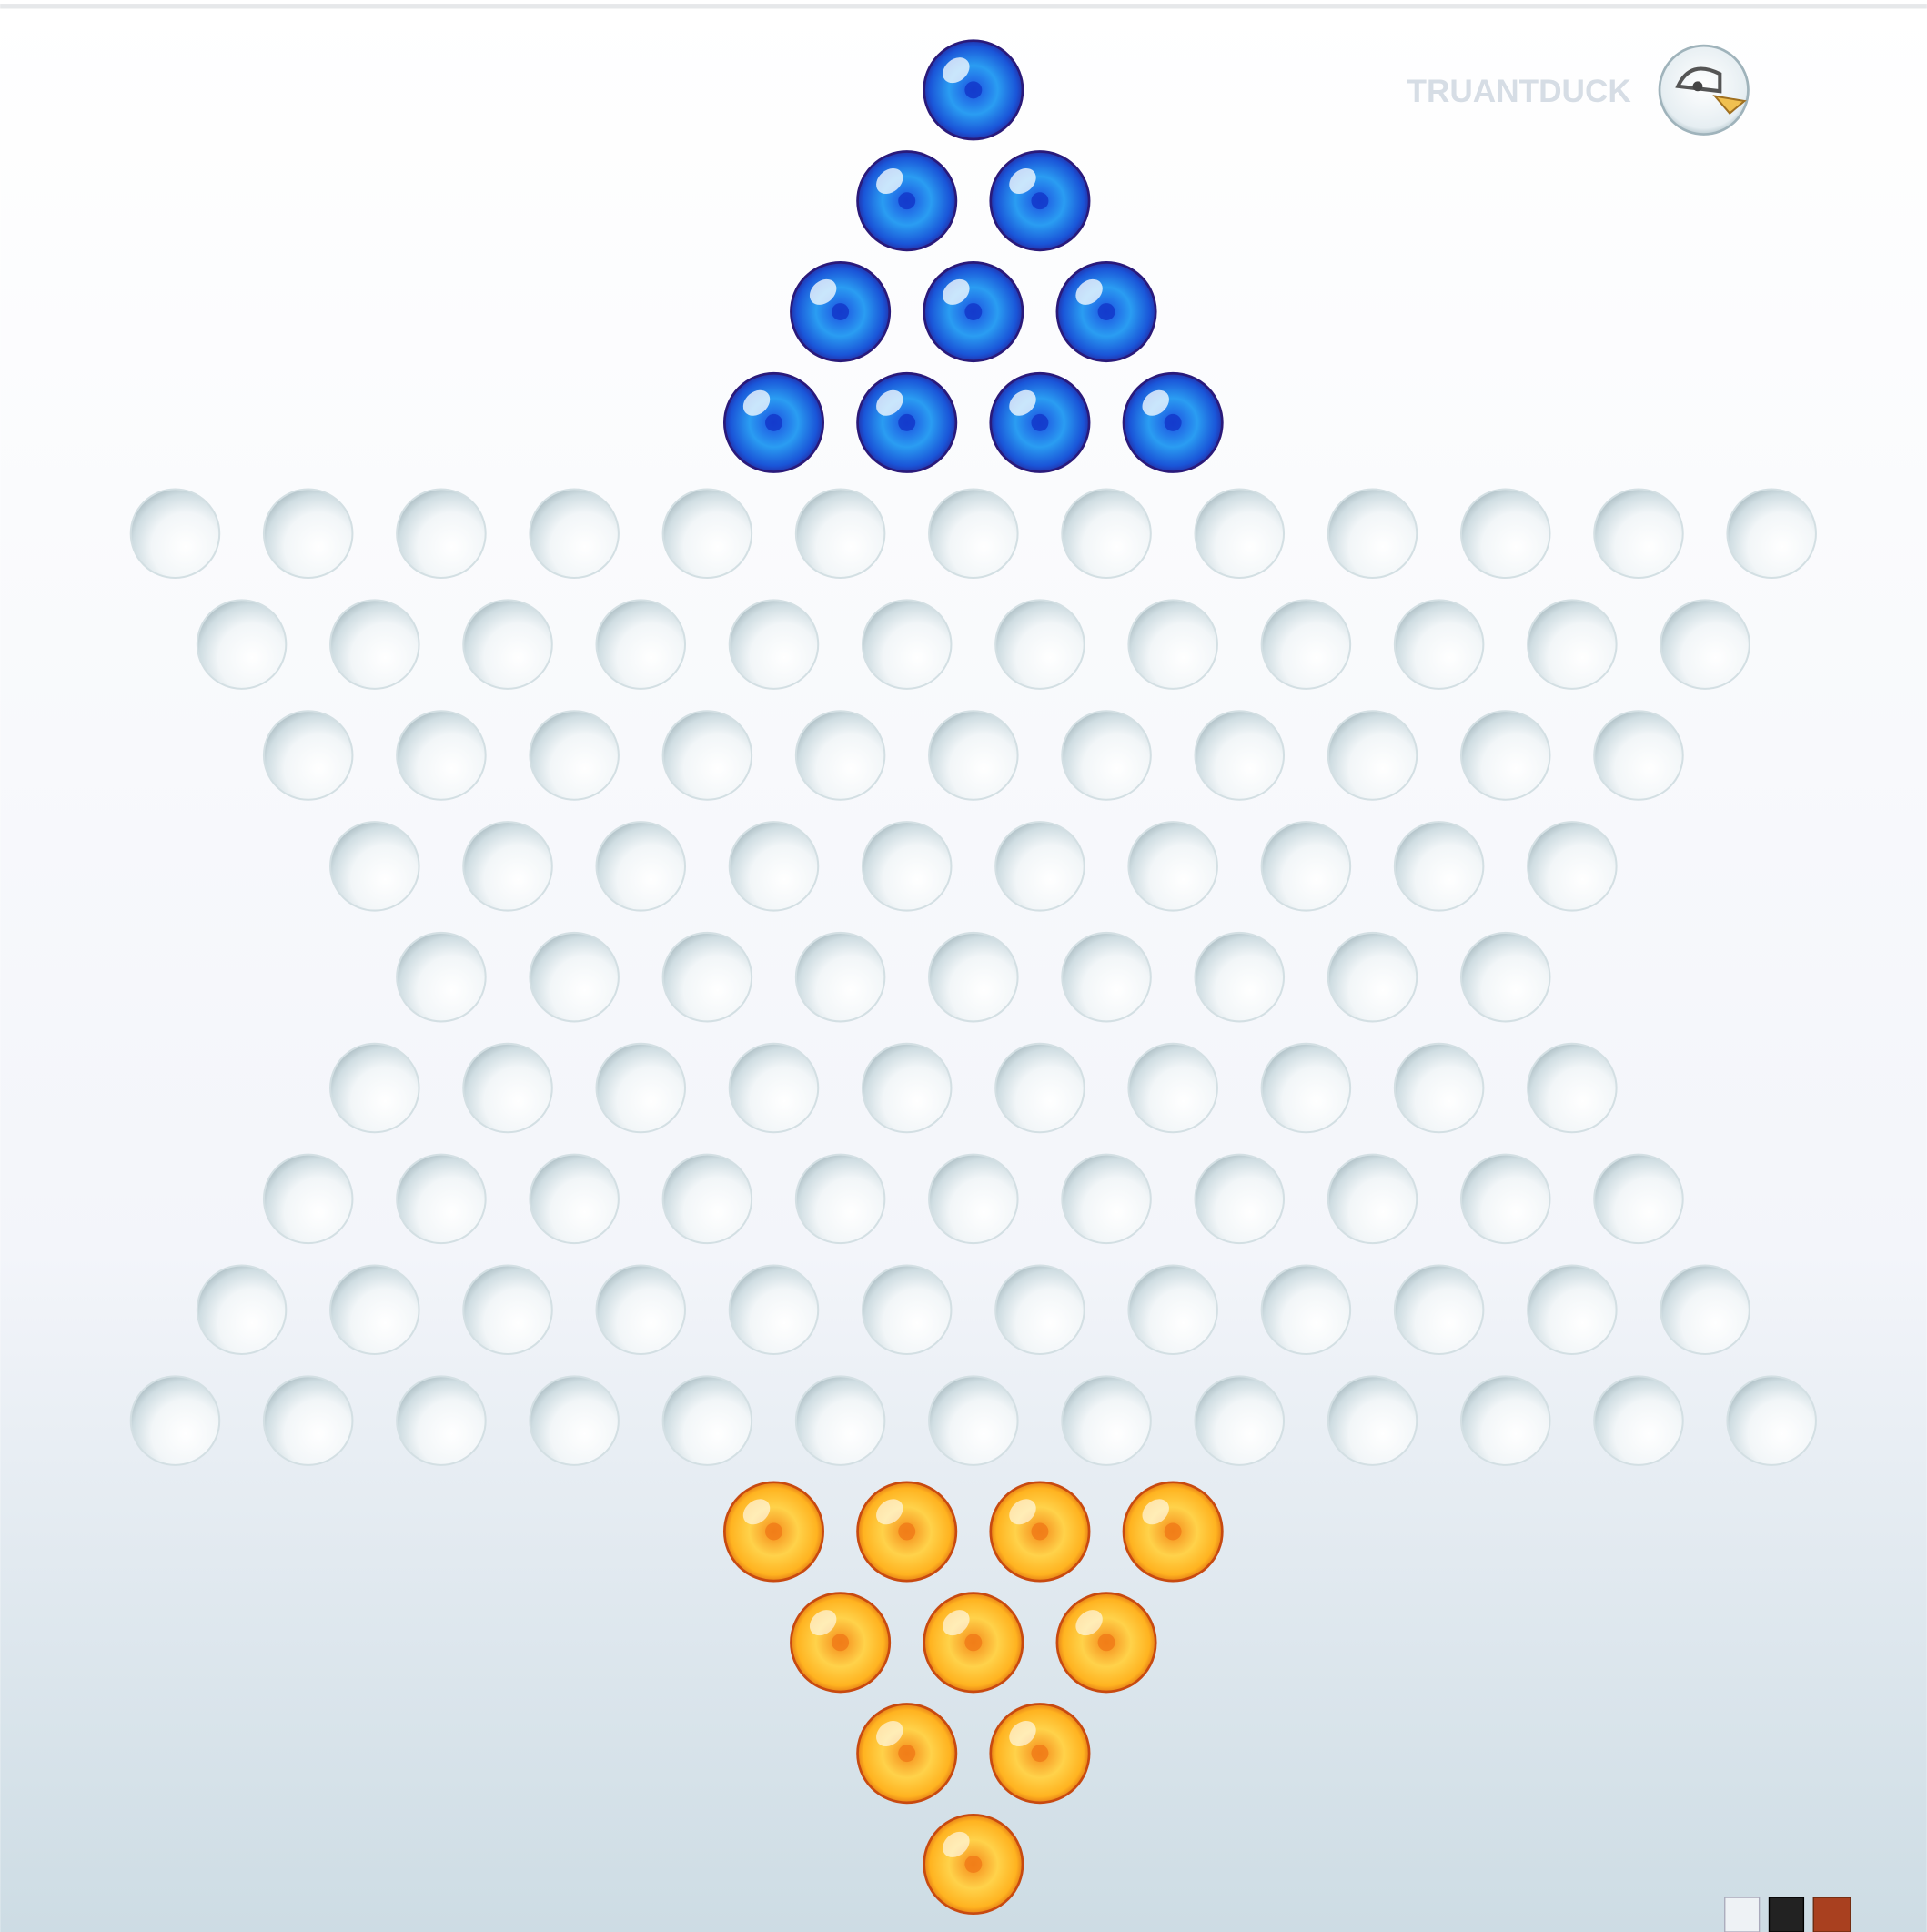 This screenshot has height=1932, width=1927. What do you see at coordinates (1832, 1914) in the screenshot?
I see `theme-wood` at bounding box center [1832, 1914].